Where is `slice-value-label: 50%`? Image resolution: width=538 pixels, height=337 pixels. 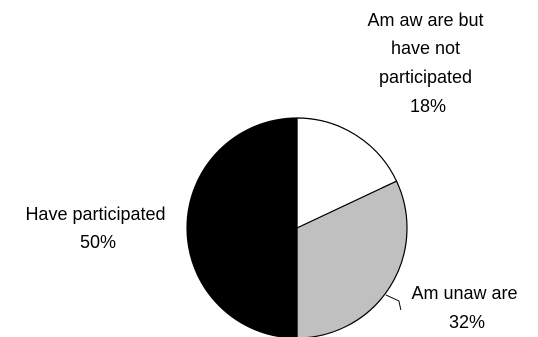
slice-value-label: 50% is located at coordinates (98, 242).